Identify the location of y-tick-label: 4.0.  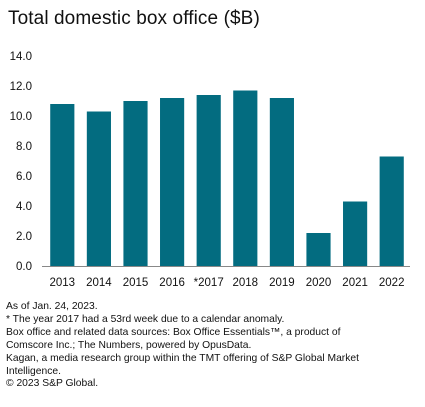
(24, 207).